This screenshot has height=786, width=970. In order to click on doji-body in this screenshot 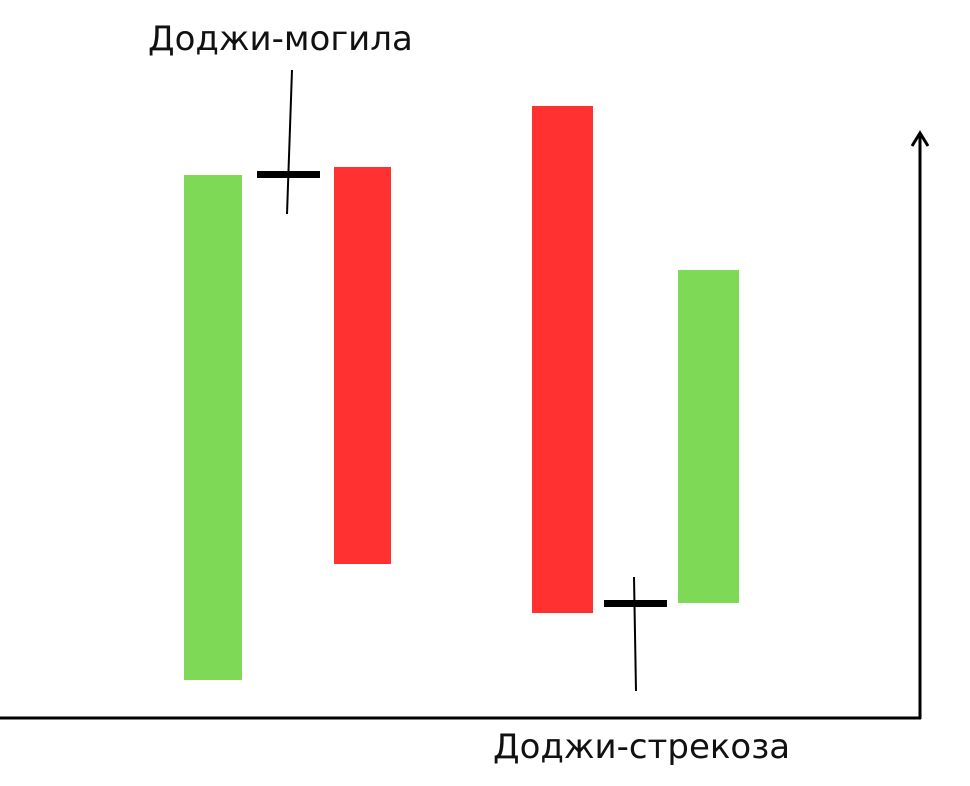, I will do `click(635, 603)`.